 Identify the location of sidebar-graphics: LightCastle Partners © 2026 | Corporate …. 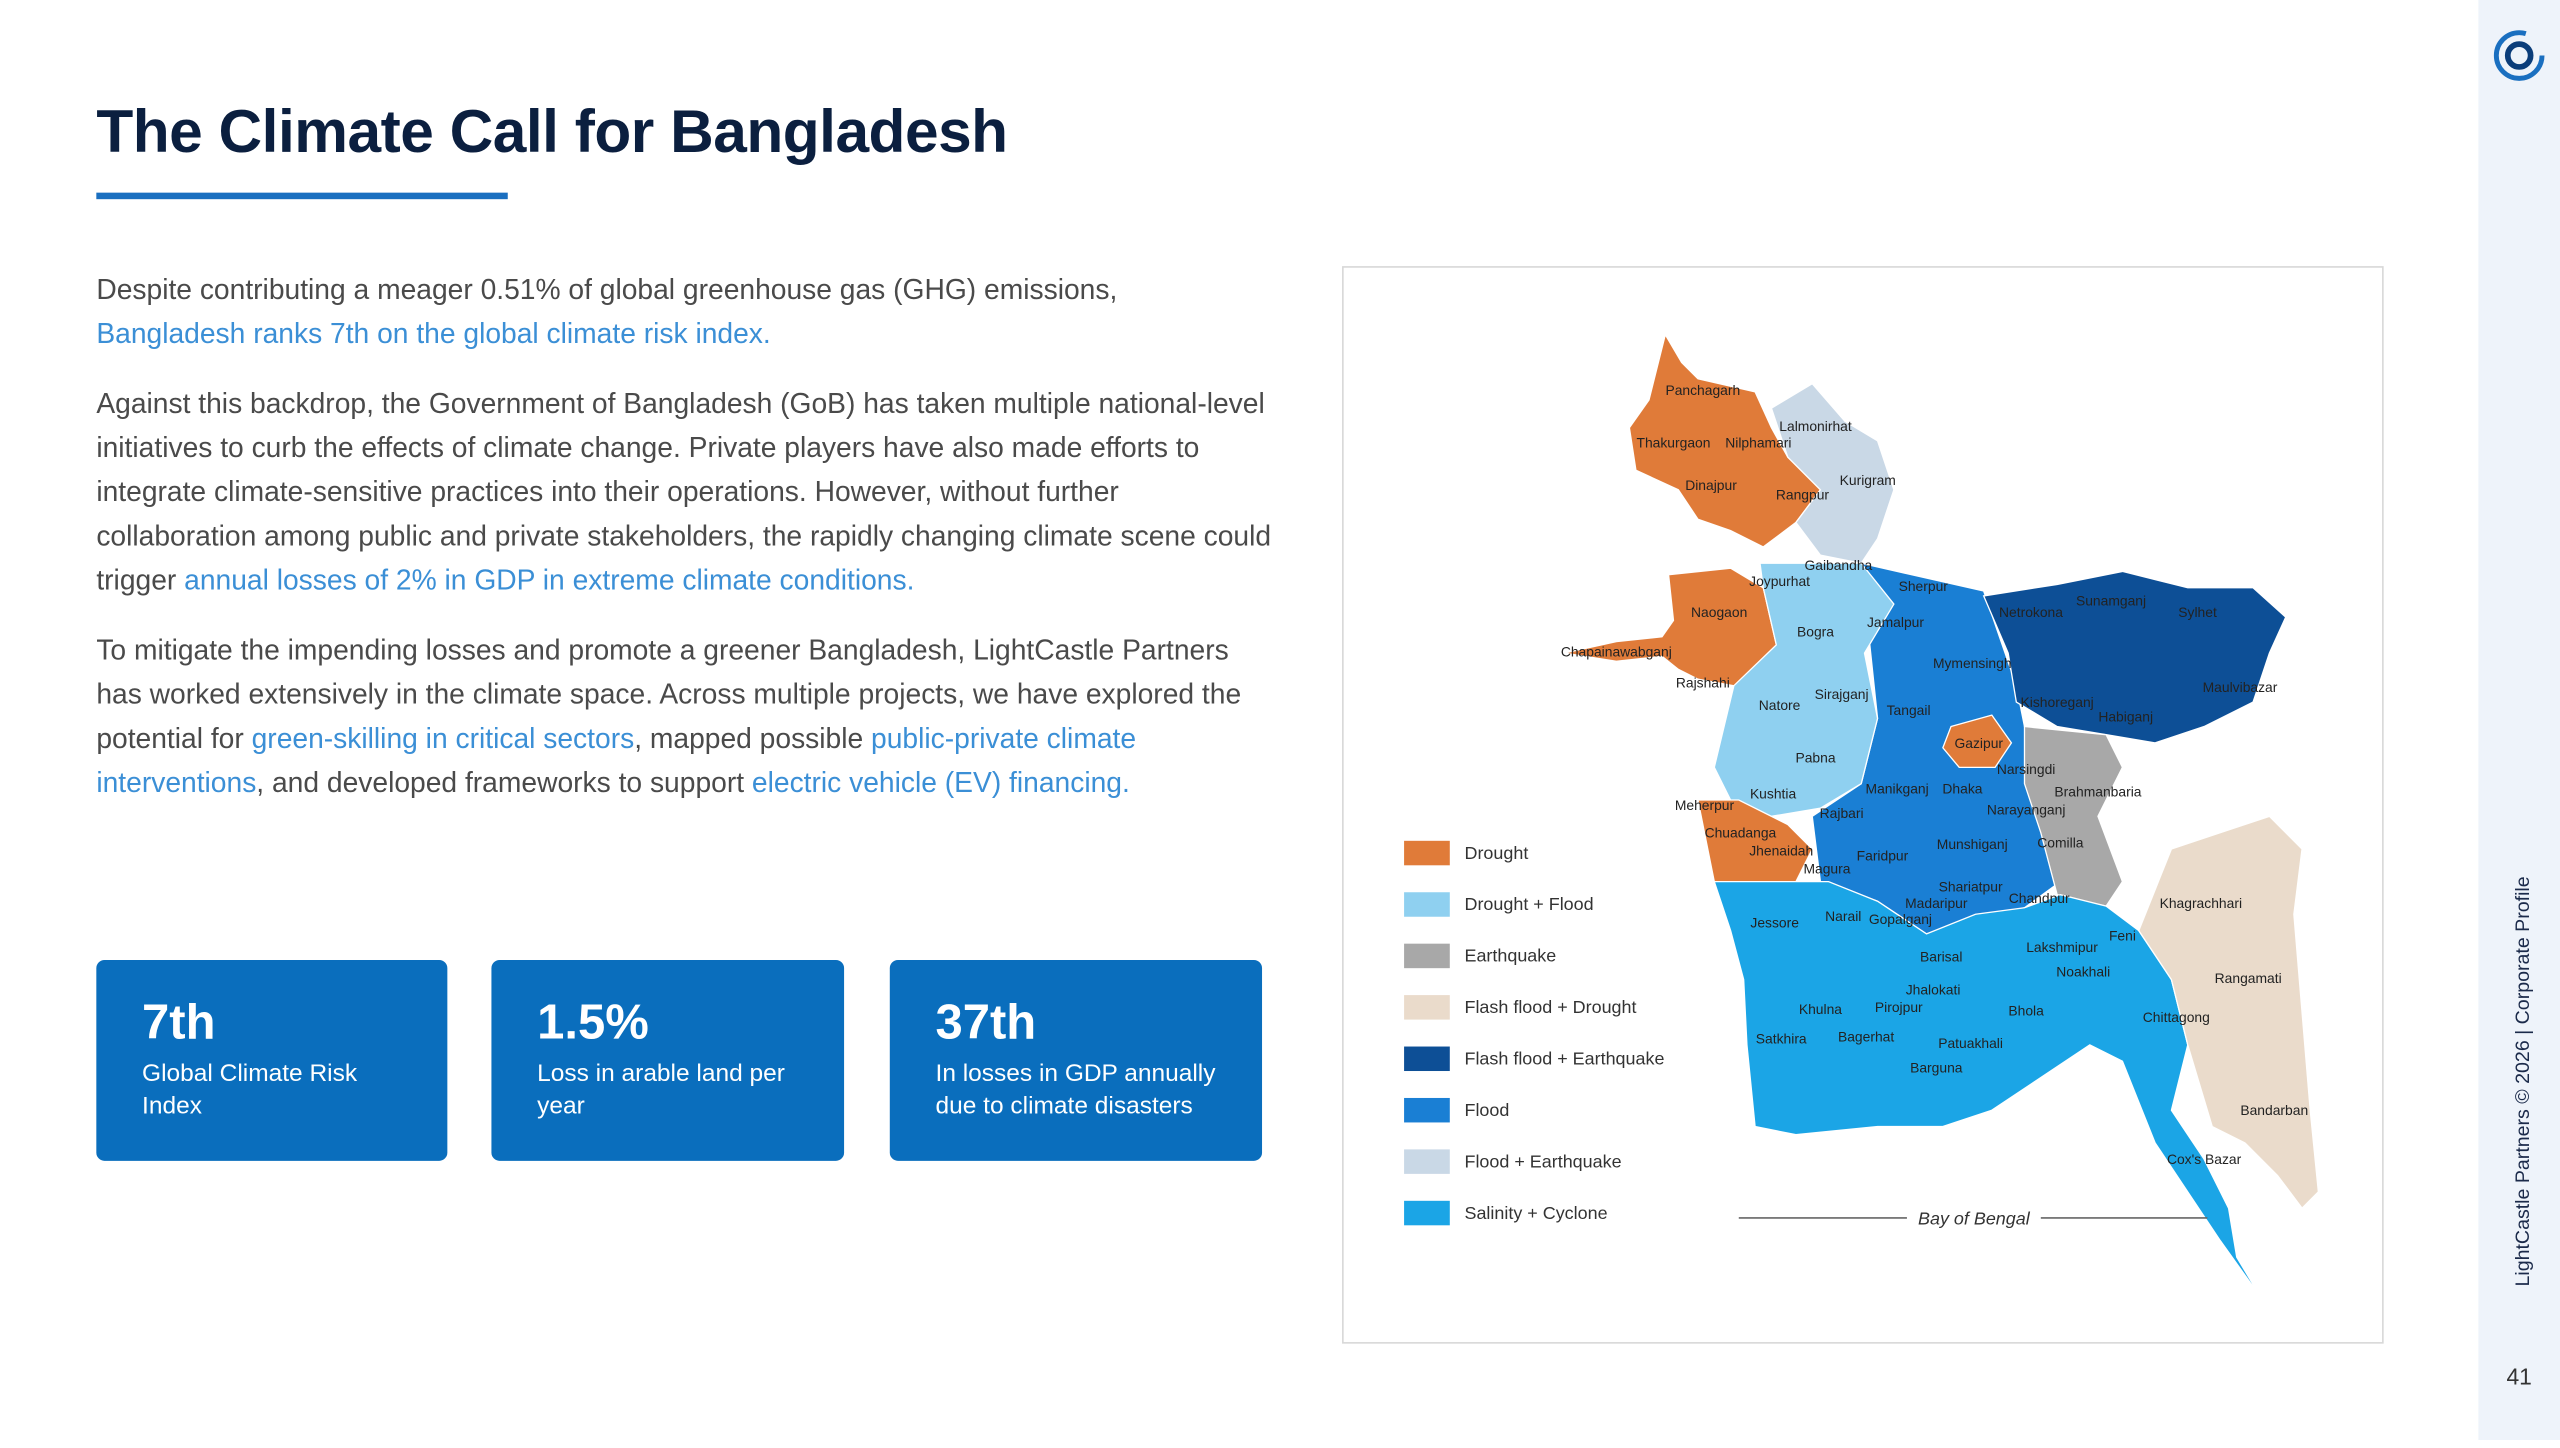
(2519, 709).